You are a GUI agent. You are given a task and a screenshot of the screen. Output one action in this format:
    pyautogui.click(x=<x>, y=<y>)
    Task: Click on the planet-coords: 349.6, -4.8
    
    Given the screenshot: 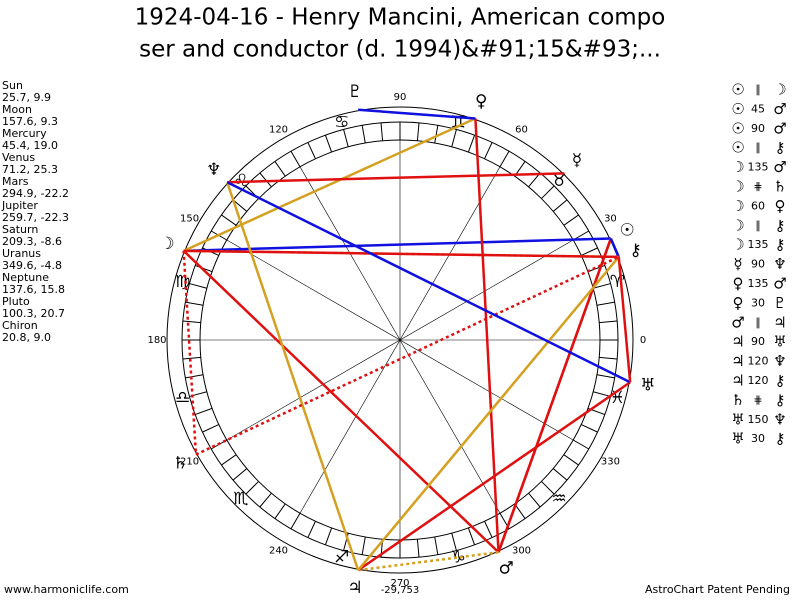 What is the action you would take?
    pyautogui.click(x=32, y=265)
    